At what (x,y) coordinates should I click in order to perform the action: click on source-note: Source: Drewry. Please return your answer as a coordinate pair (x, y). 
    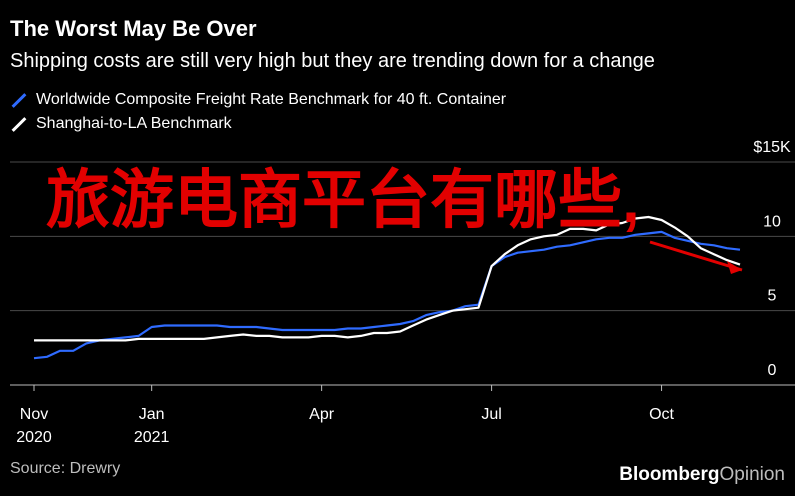
    Looking at the image, I should click on (65, 468).